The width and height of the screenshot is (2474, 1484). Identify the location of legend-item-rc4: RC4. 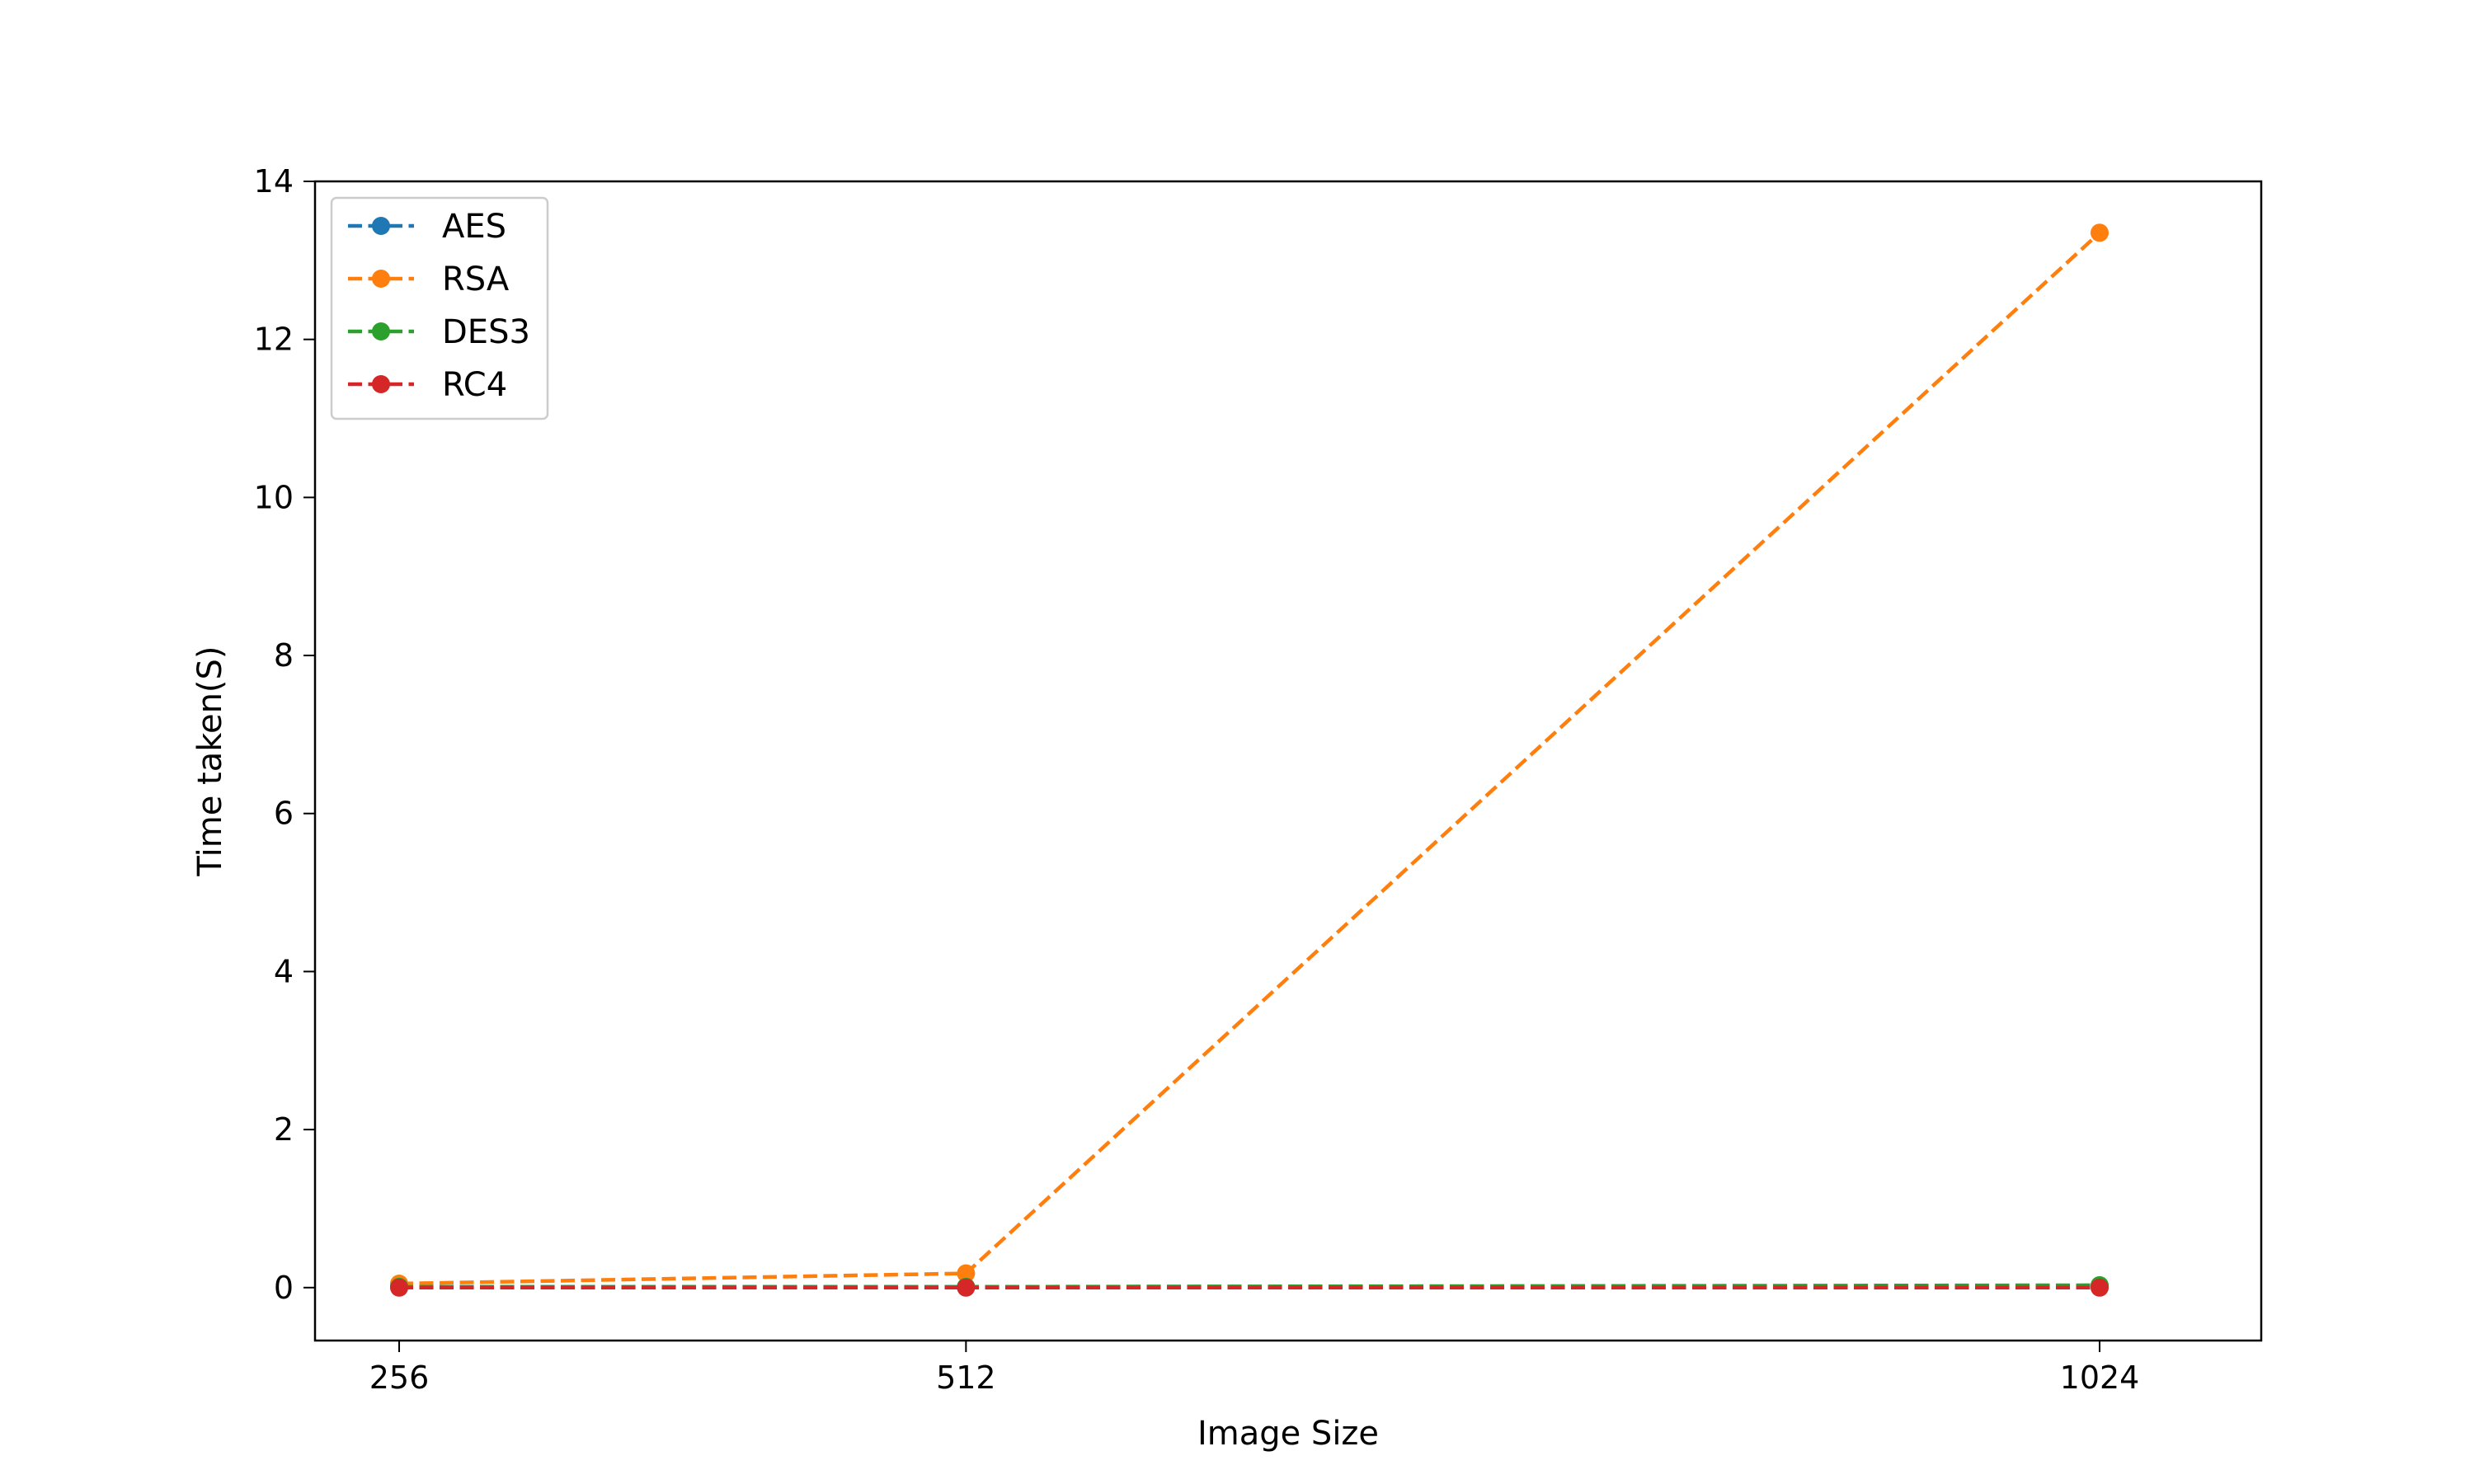
(427, 385).